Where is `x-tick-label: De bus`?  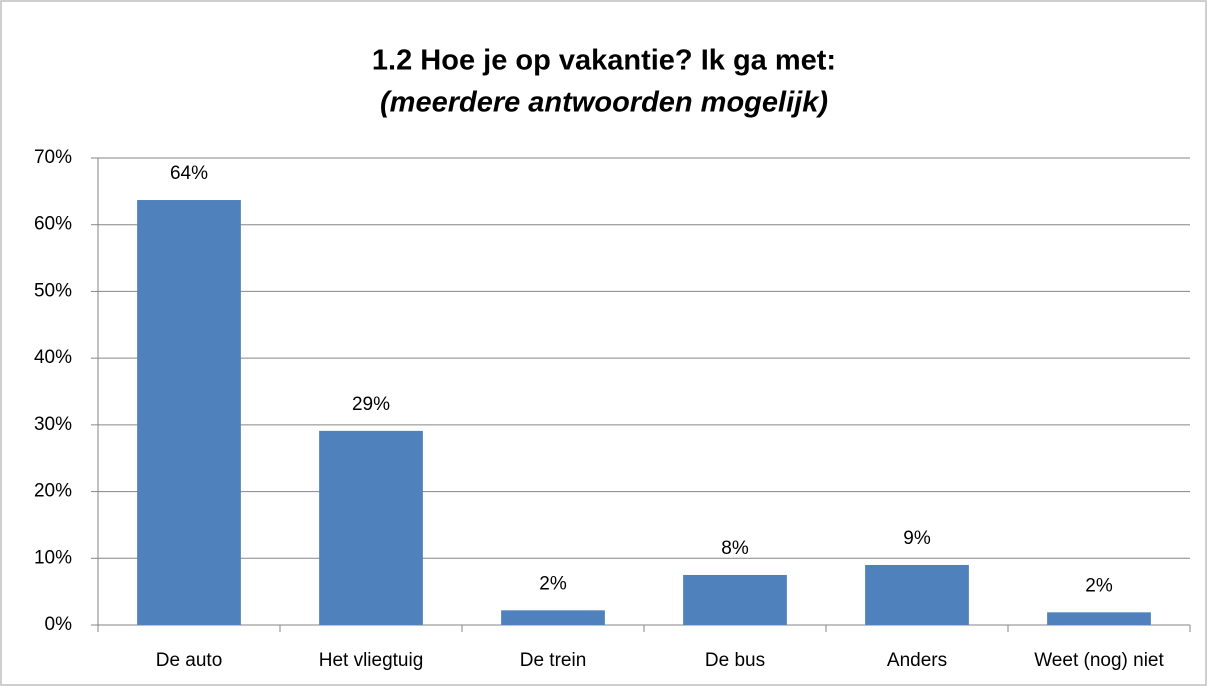
x-tick-label: De bus is located at coordinates (735, 660).